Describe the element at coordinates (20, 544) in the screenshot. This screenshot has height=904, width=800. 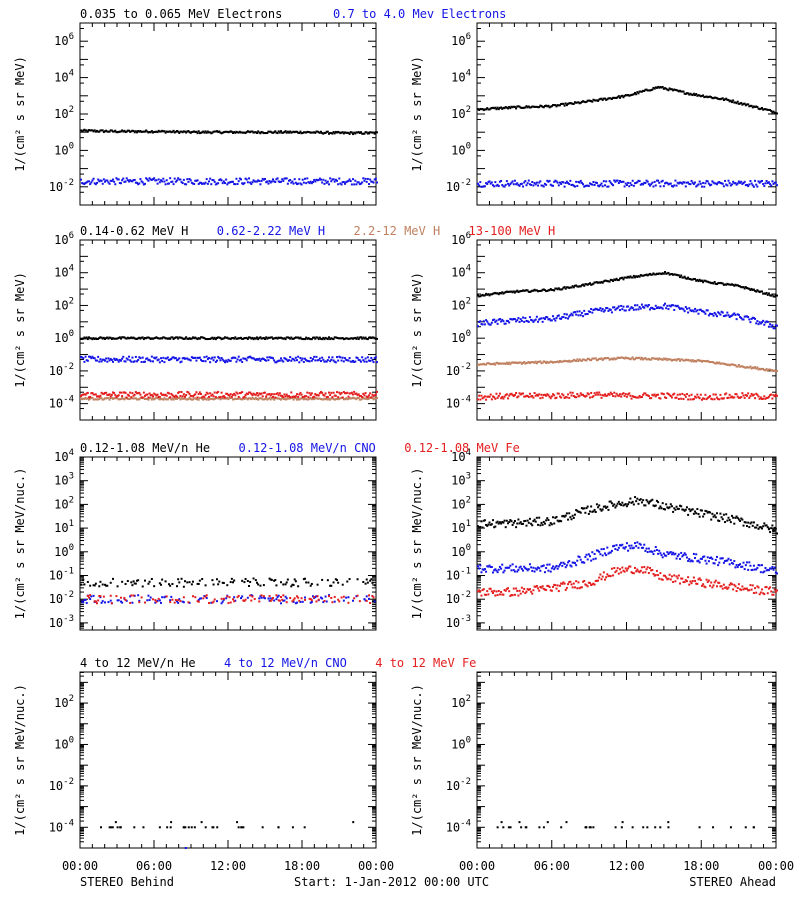
I see `y-axis-label: 1/(cm² s sr MeV/nuc.)` at that location.